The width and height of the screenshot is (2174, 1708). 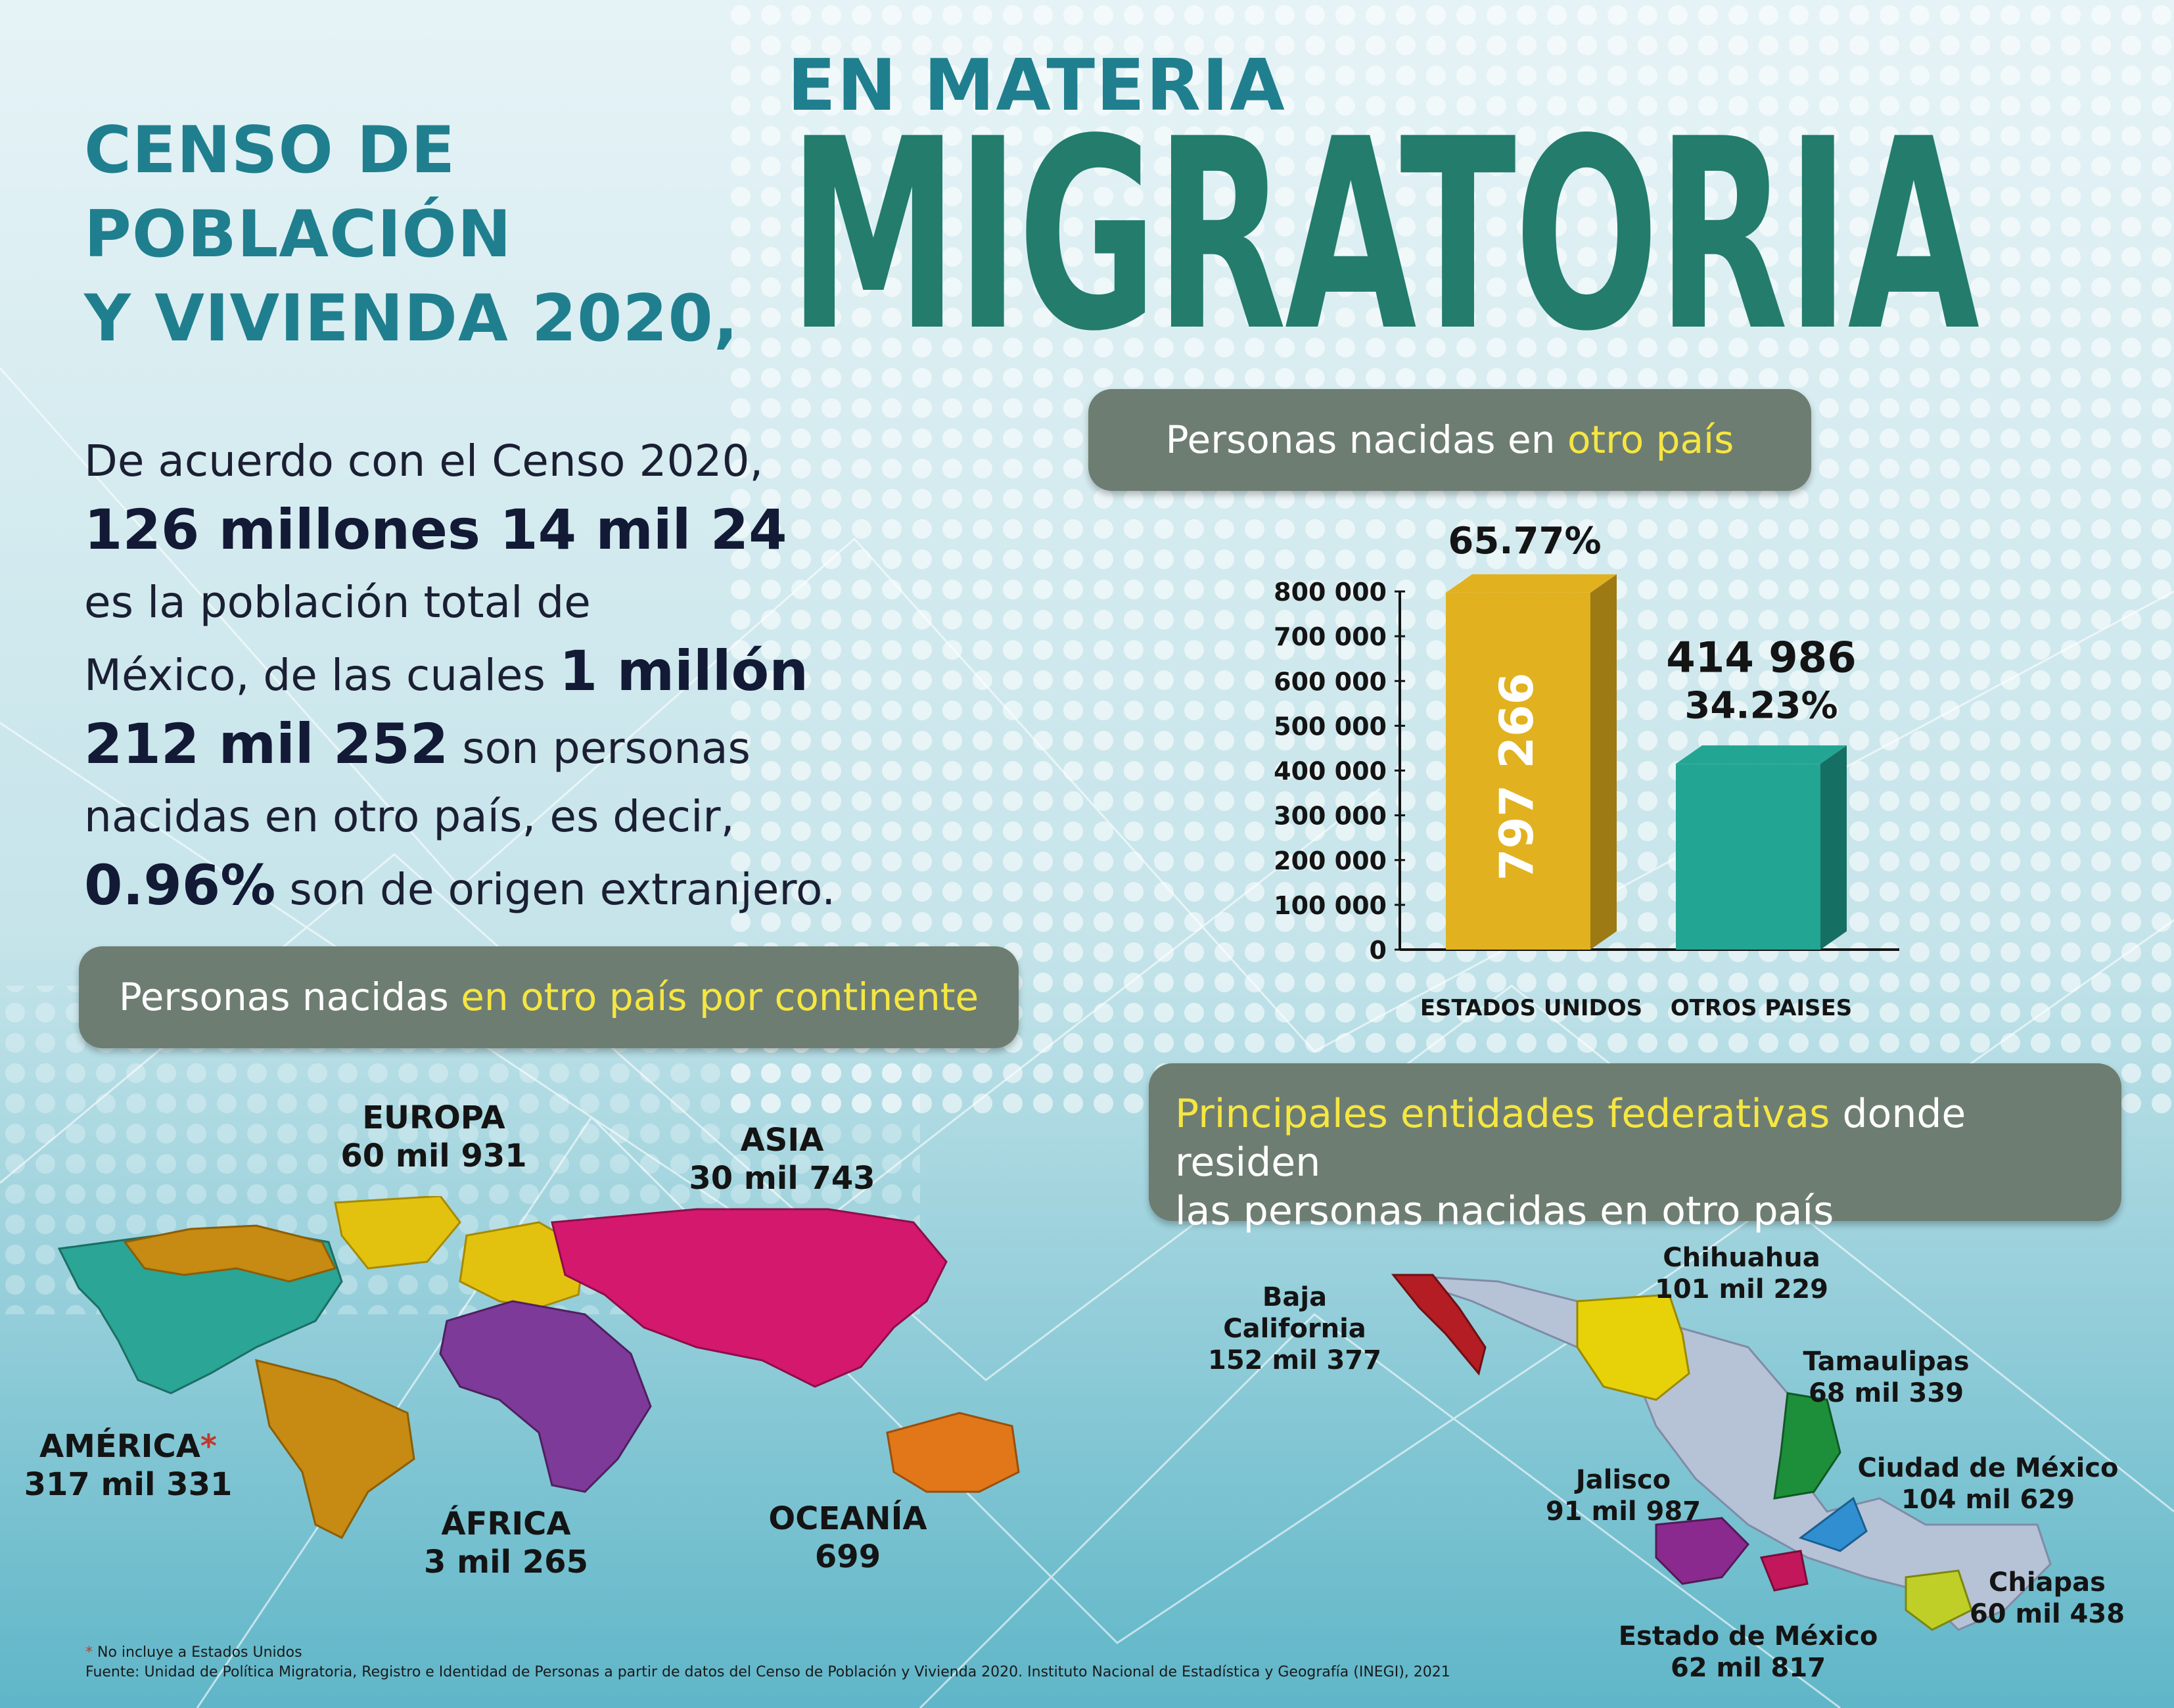 I want to click on pill-highlight: otro país, so click(x=1651, y=439).